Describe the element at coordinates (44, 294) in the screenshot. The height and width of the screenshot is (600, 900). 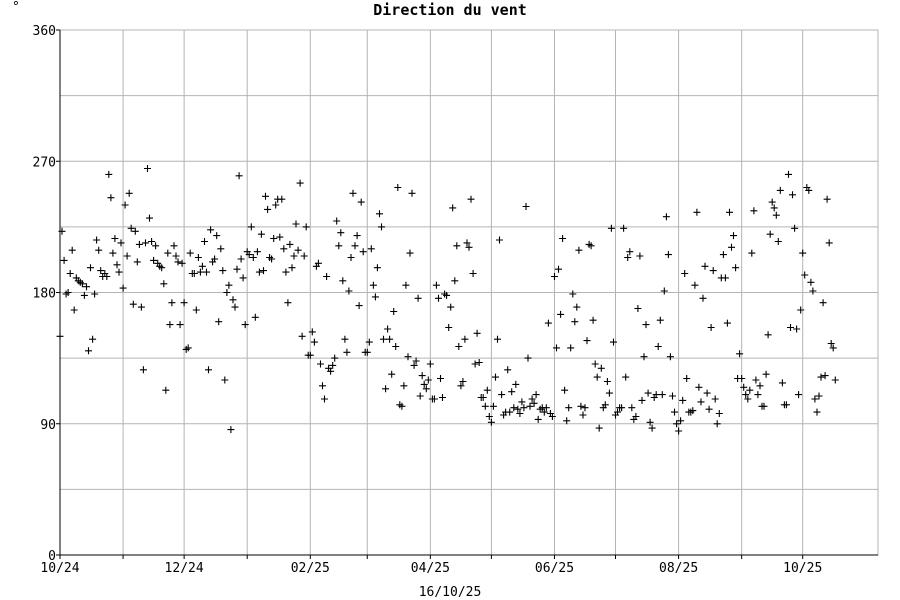
I see `y-tick-label: 180` at that location.